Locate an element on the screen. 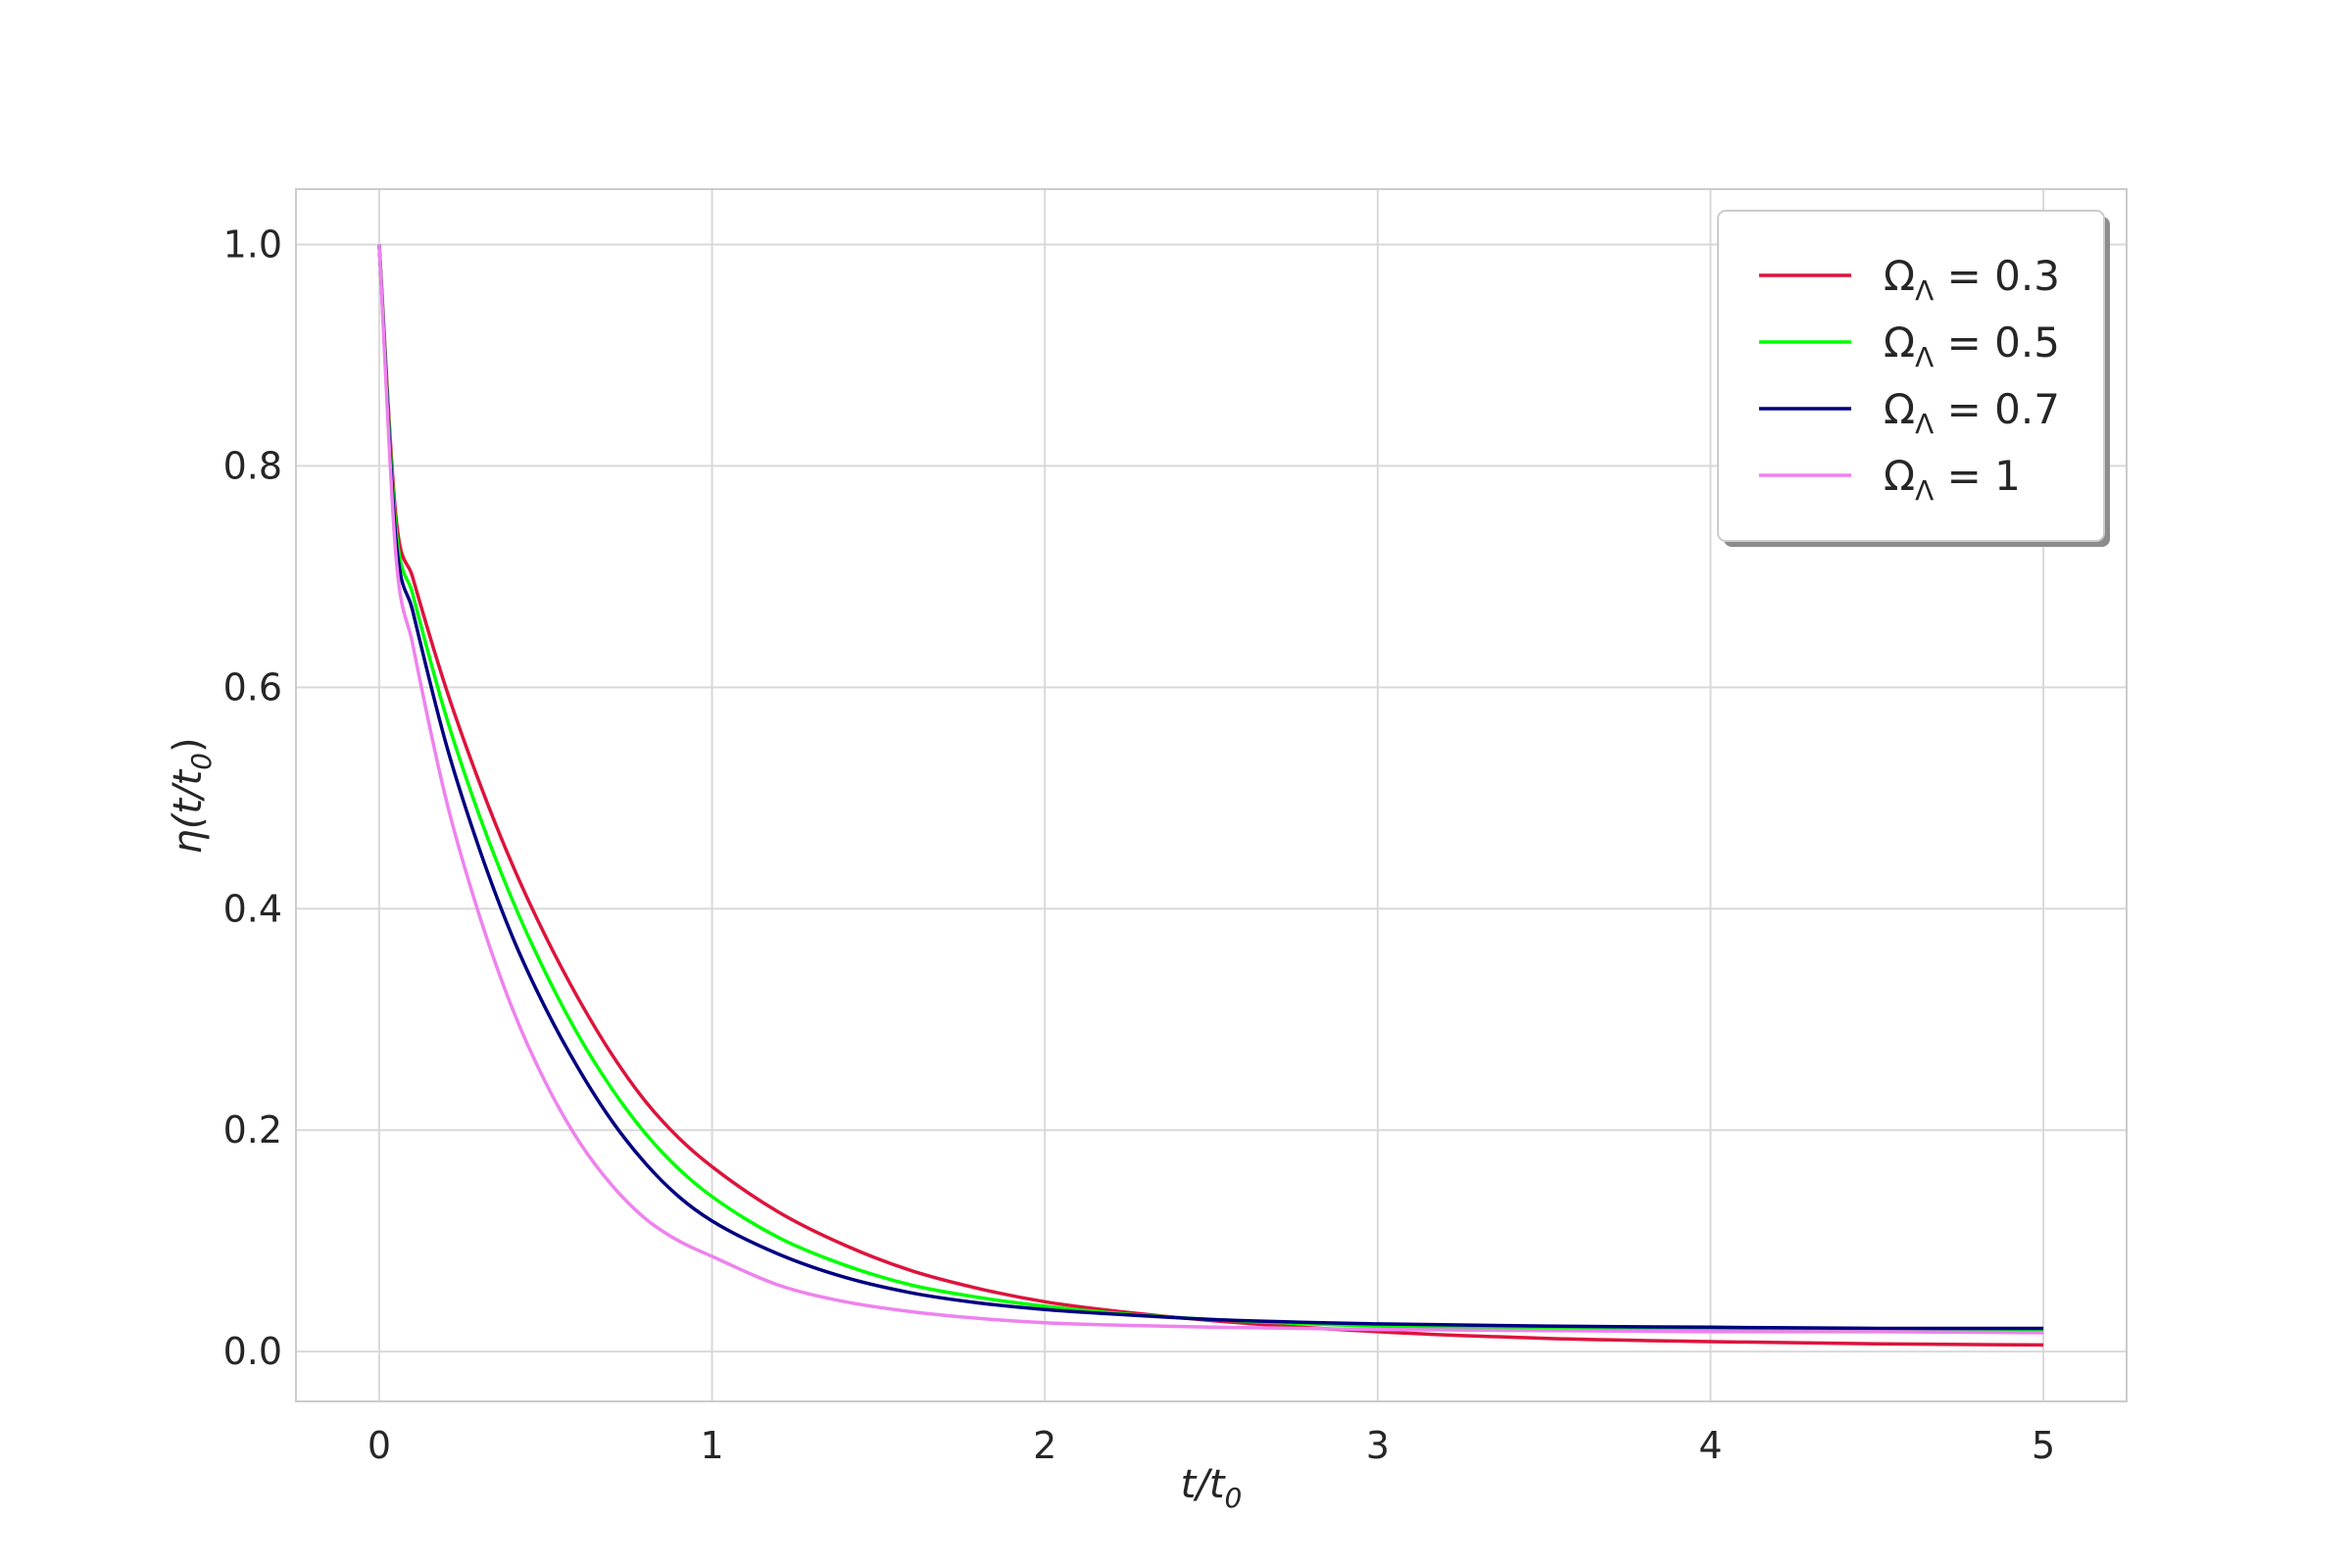  y-axis-ticks: 0.0 0.2 0.4 0.6 0.8 1.0 is located at coordinates (253, 797).